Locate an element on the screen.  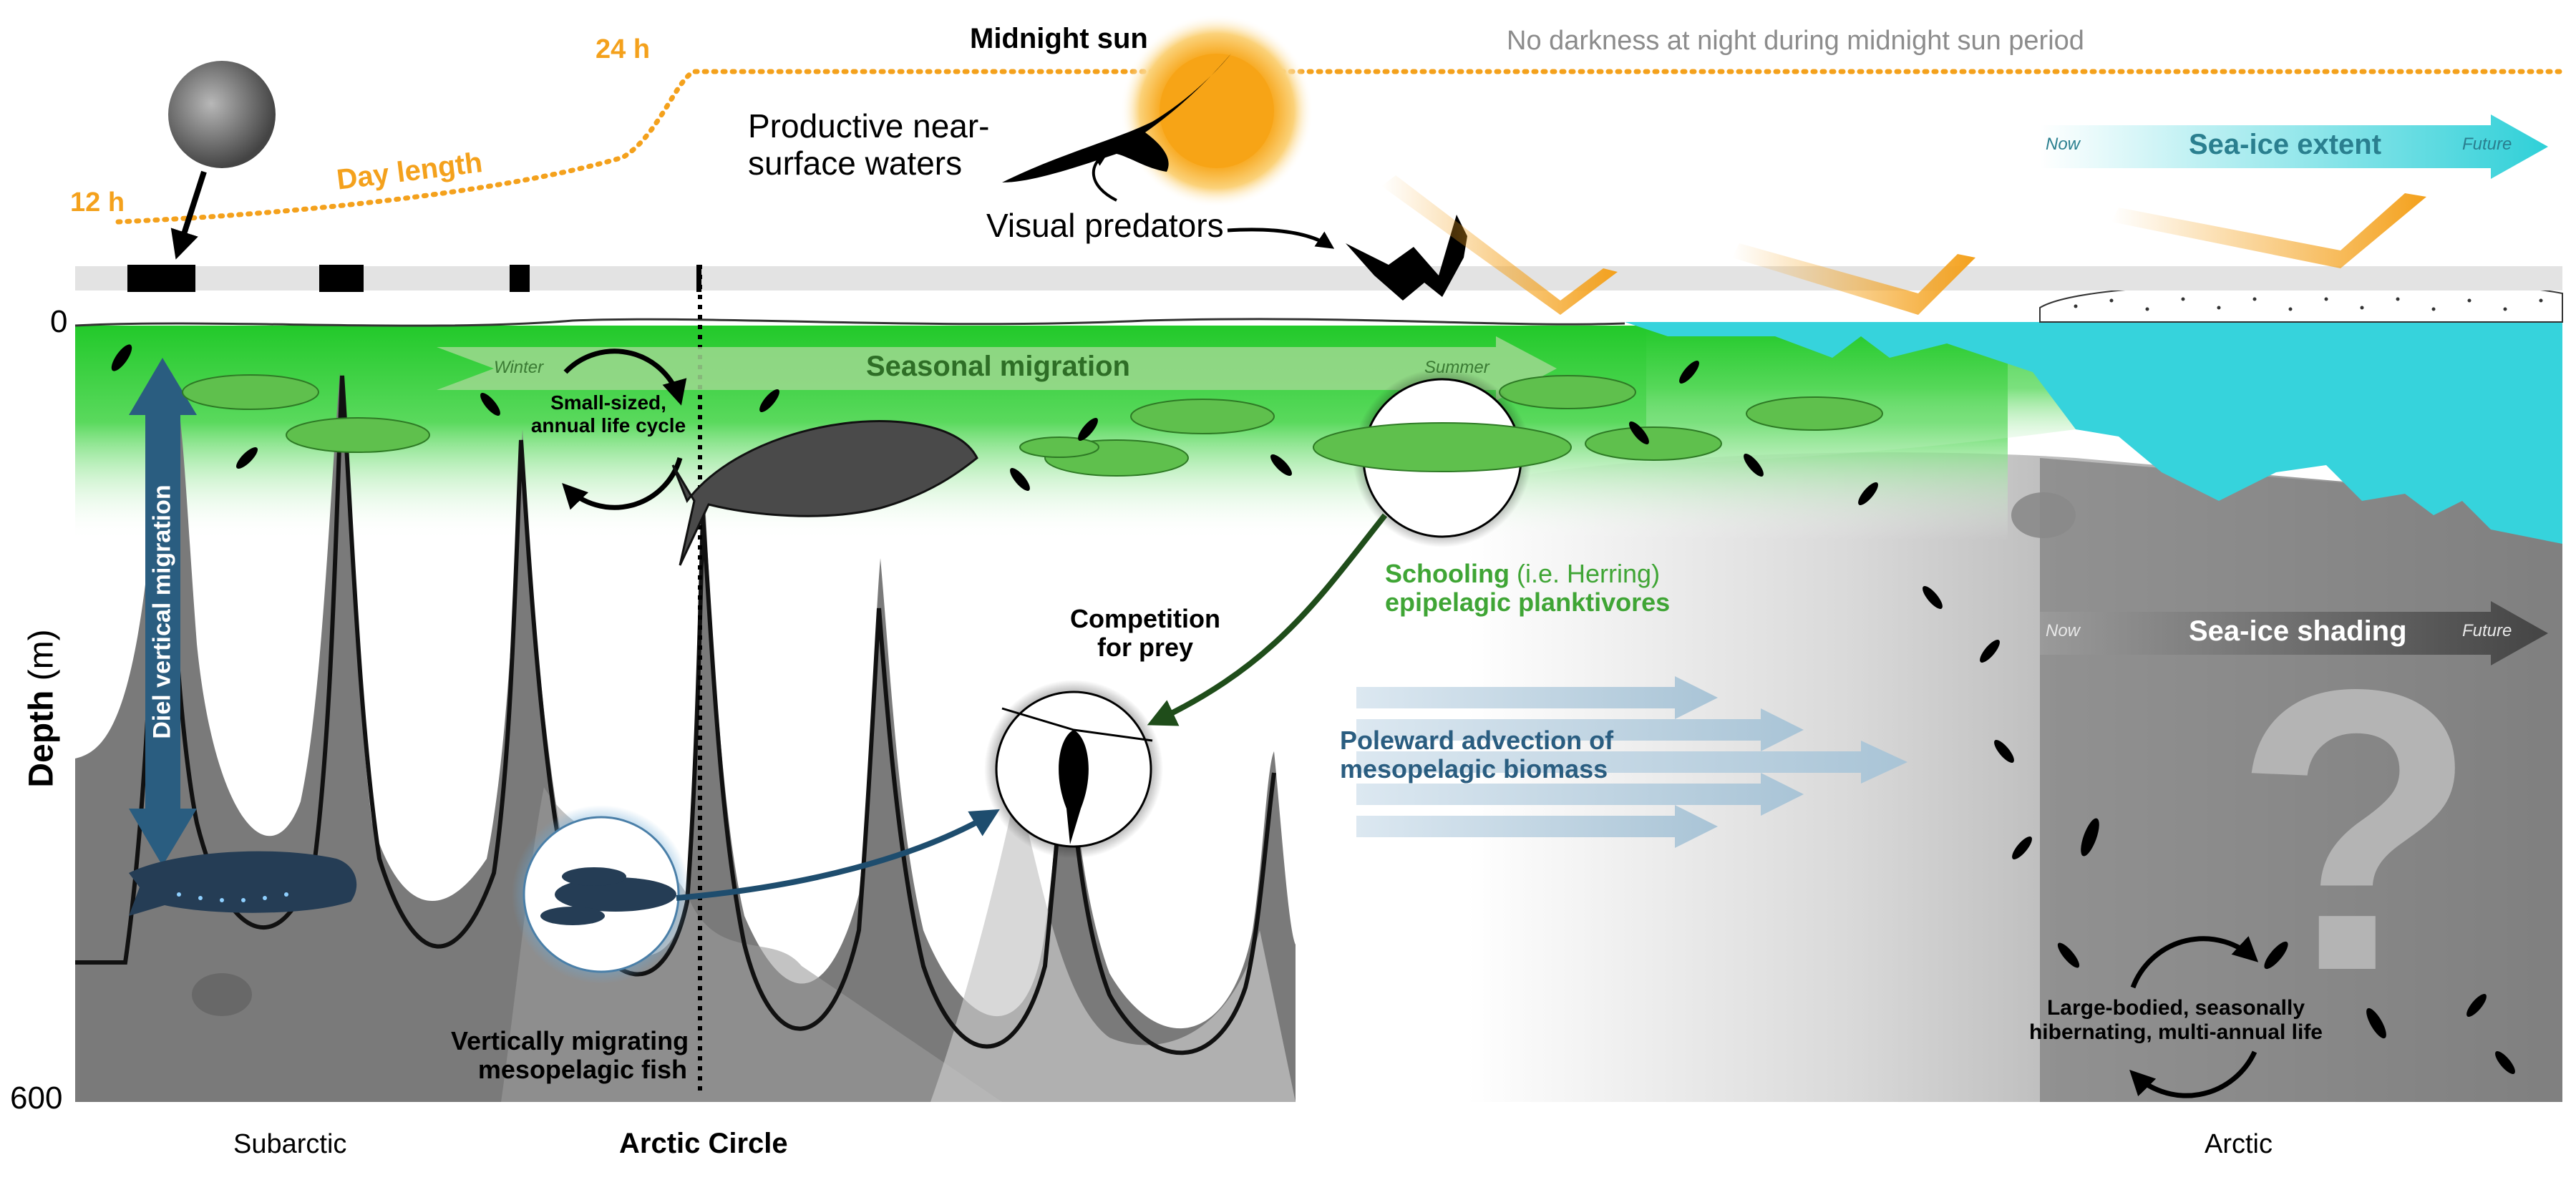
productive-waters-line-2: surface waters is located at coordinates (855, 163).